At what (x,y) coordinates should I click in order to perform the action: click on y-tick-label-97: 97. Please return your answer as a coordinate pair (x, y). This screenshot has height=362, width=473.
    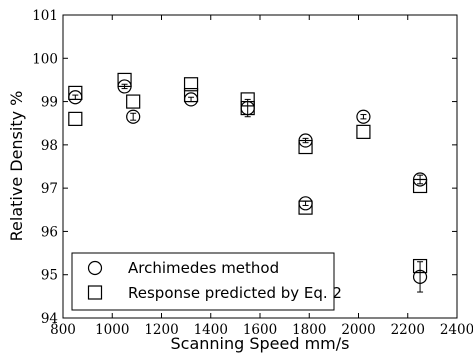
    Looking at the image, I should click on (49, 189).